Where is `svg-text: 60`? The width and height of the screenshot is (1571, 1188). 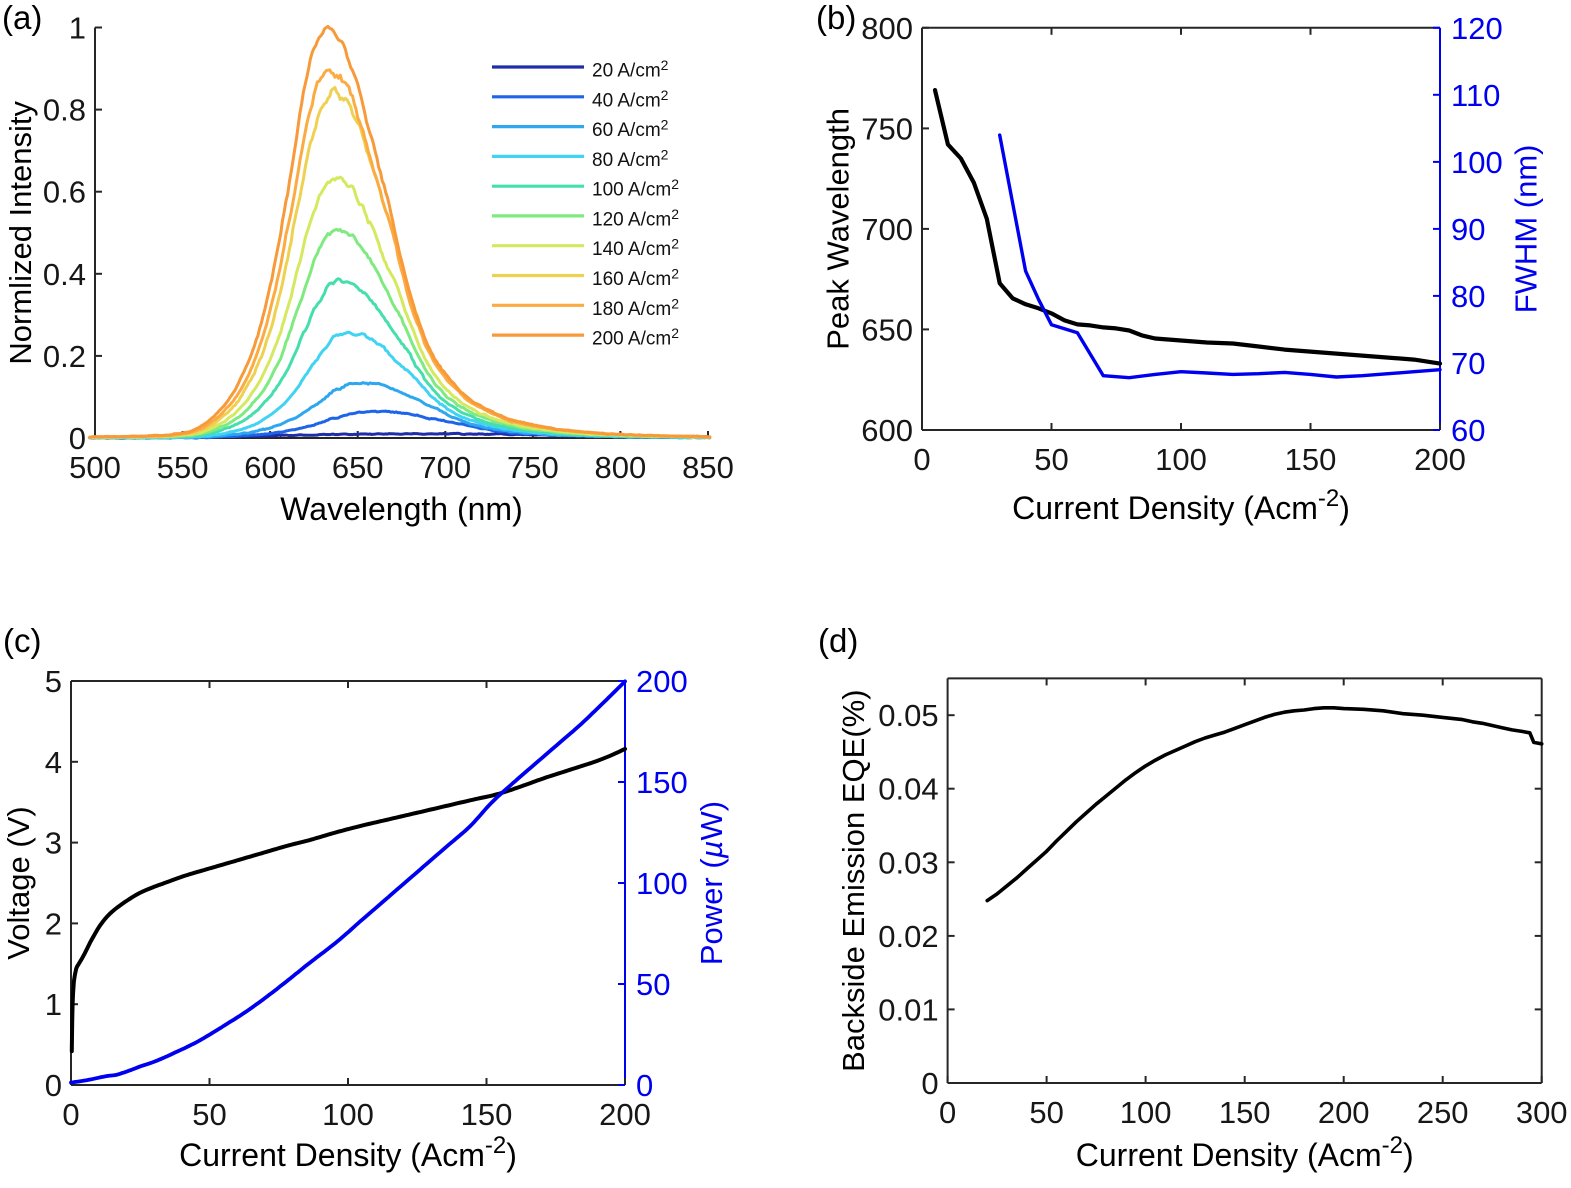 svg-text: 60 is located at coordinates (1468, 430).